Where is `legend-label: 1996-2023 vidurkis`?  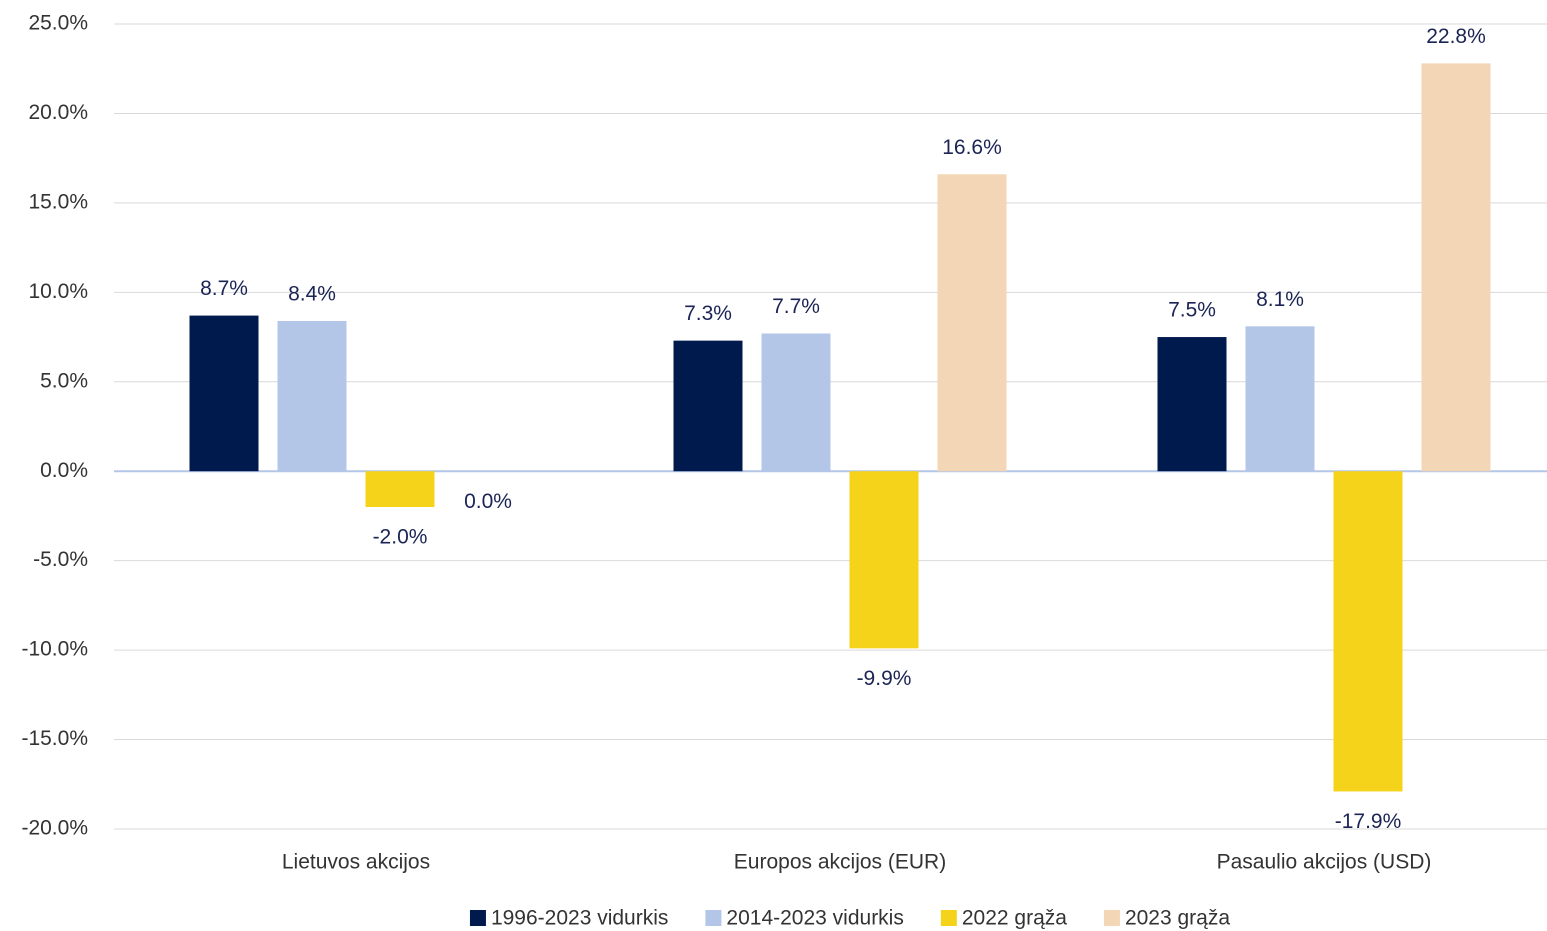 legend-label: 1996-2023 vidurkis is located at coordinates (579, 918).